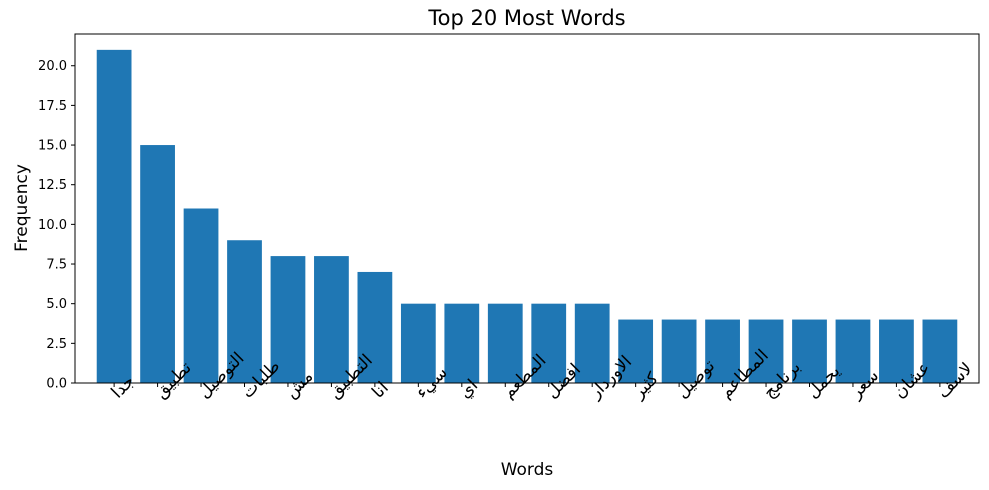 The image size is (989, 490). I want to click on chart-title: Top 20 Most Words, so click(526, 18).